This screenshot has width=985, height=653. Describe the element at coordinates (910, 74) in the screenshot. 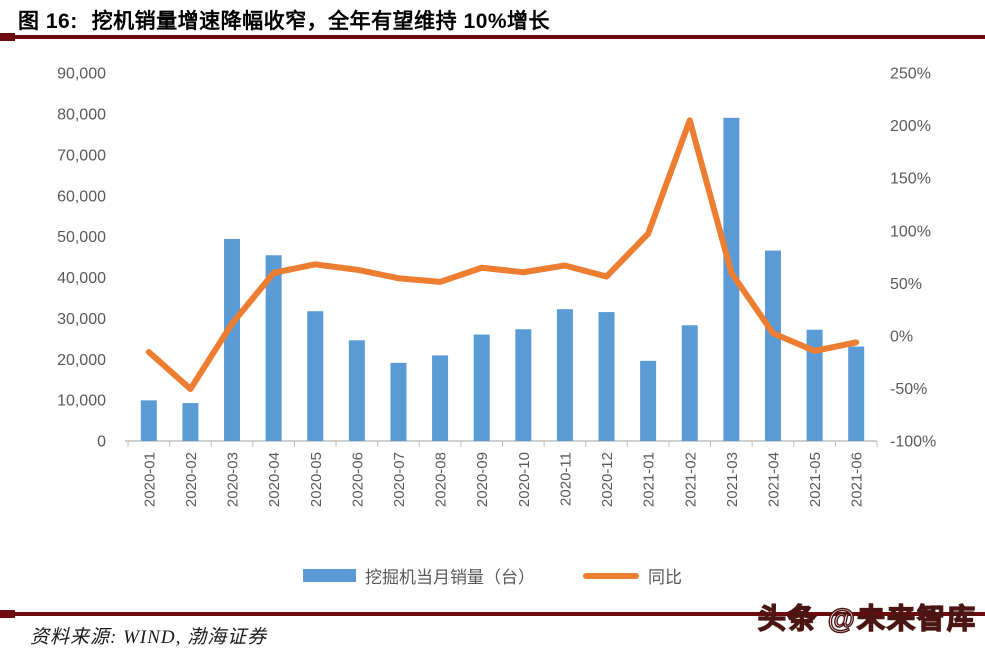

I see `right-axis-tick-label: 250%` at that location.